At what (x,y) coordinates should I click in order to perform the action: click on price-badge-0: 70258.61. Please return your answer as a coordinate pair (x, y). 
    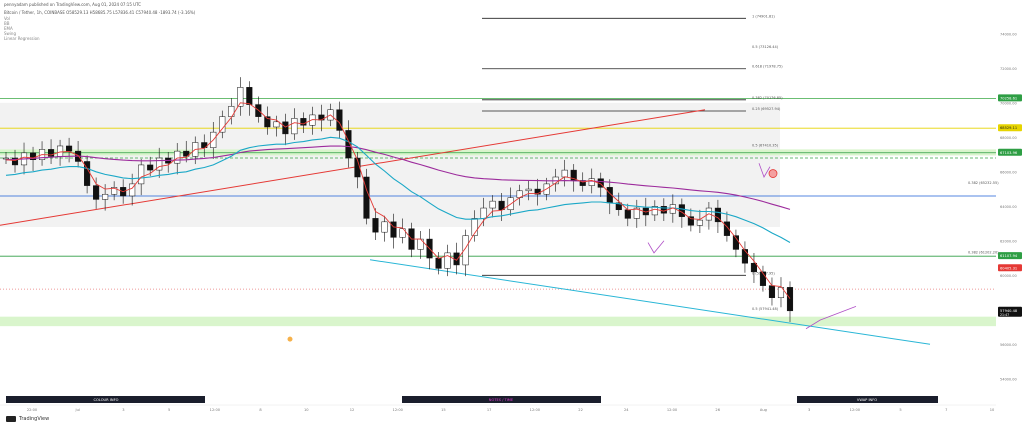
    Looking at the image, I should click on (1008, 98).